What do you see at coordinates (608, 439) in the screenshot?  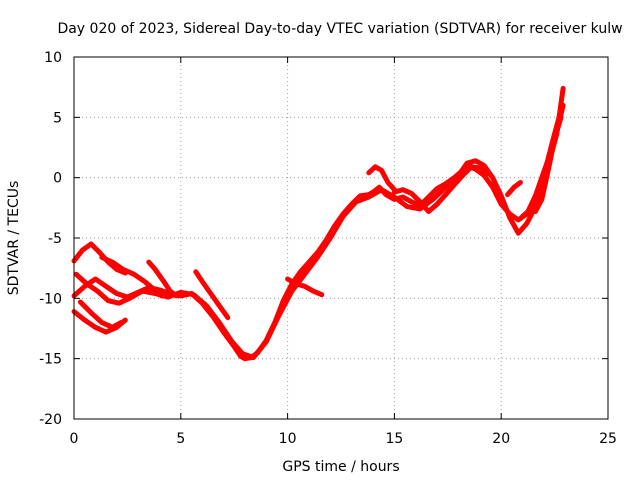 I see `x-tick-label: 25` at bounding box center [608, 439].